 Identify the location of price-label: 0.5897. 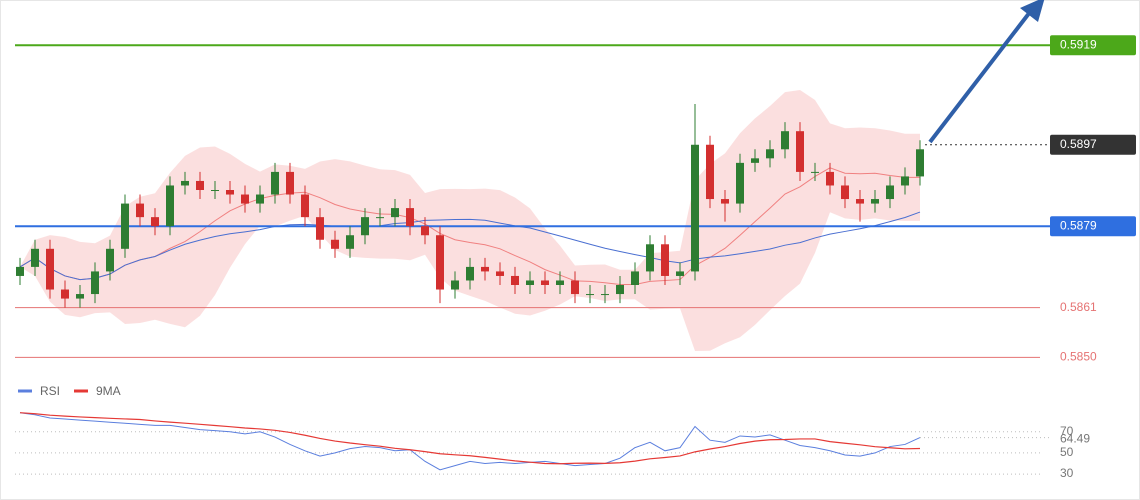
(1078, 144).